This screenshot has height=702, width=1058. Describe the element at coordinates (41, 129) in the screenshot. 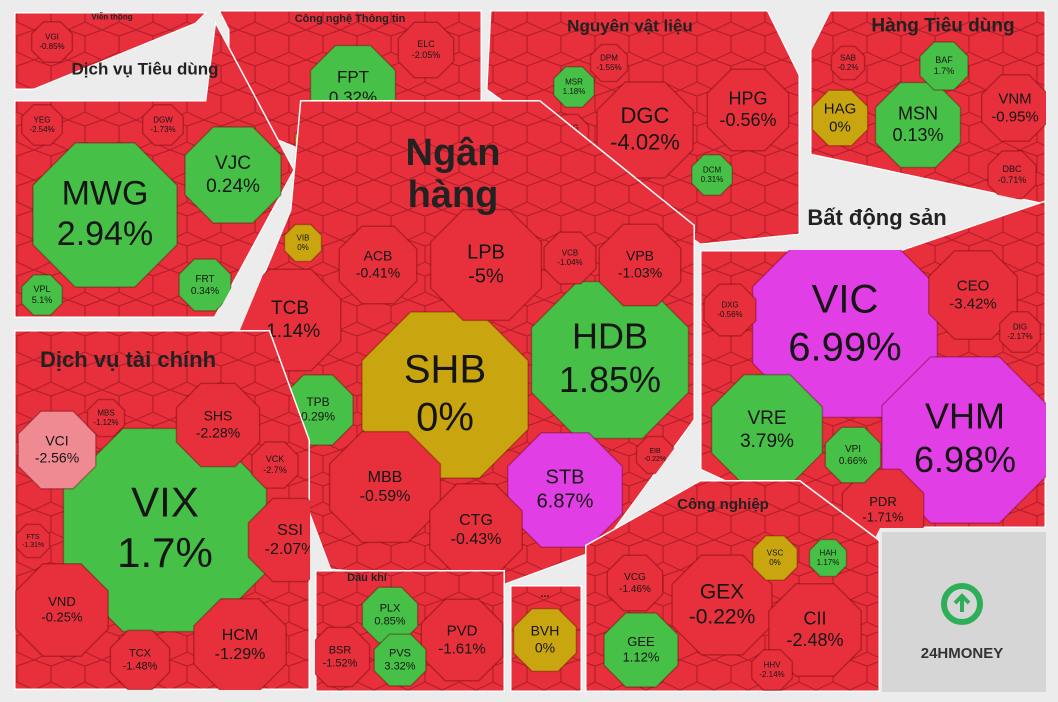

I see `value-label: -2.54%` at that location.